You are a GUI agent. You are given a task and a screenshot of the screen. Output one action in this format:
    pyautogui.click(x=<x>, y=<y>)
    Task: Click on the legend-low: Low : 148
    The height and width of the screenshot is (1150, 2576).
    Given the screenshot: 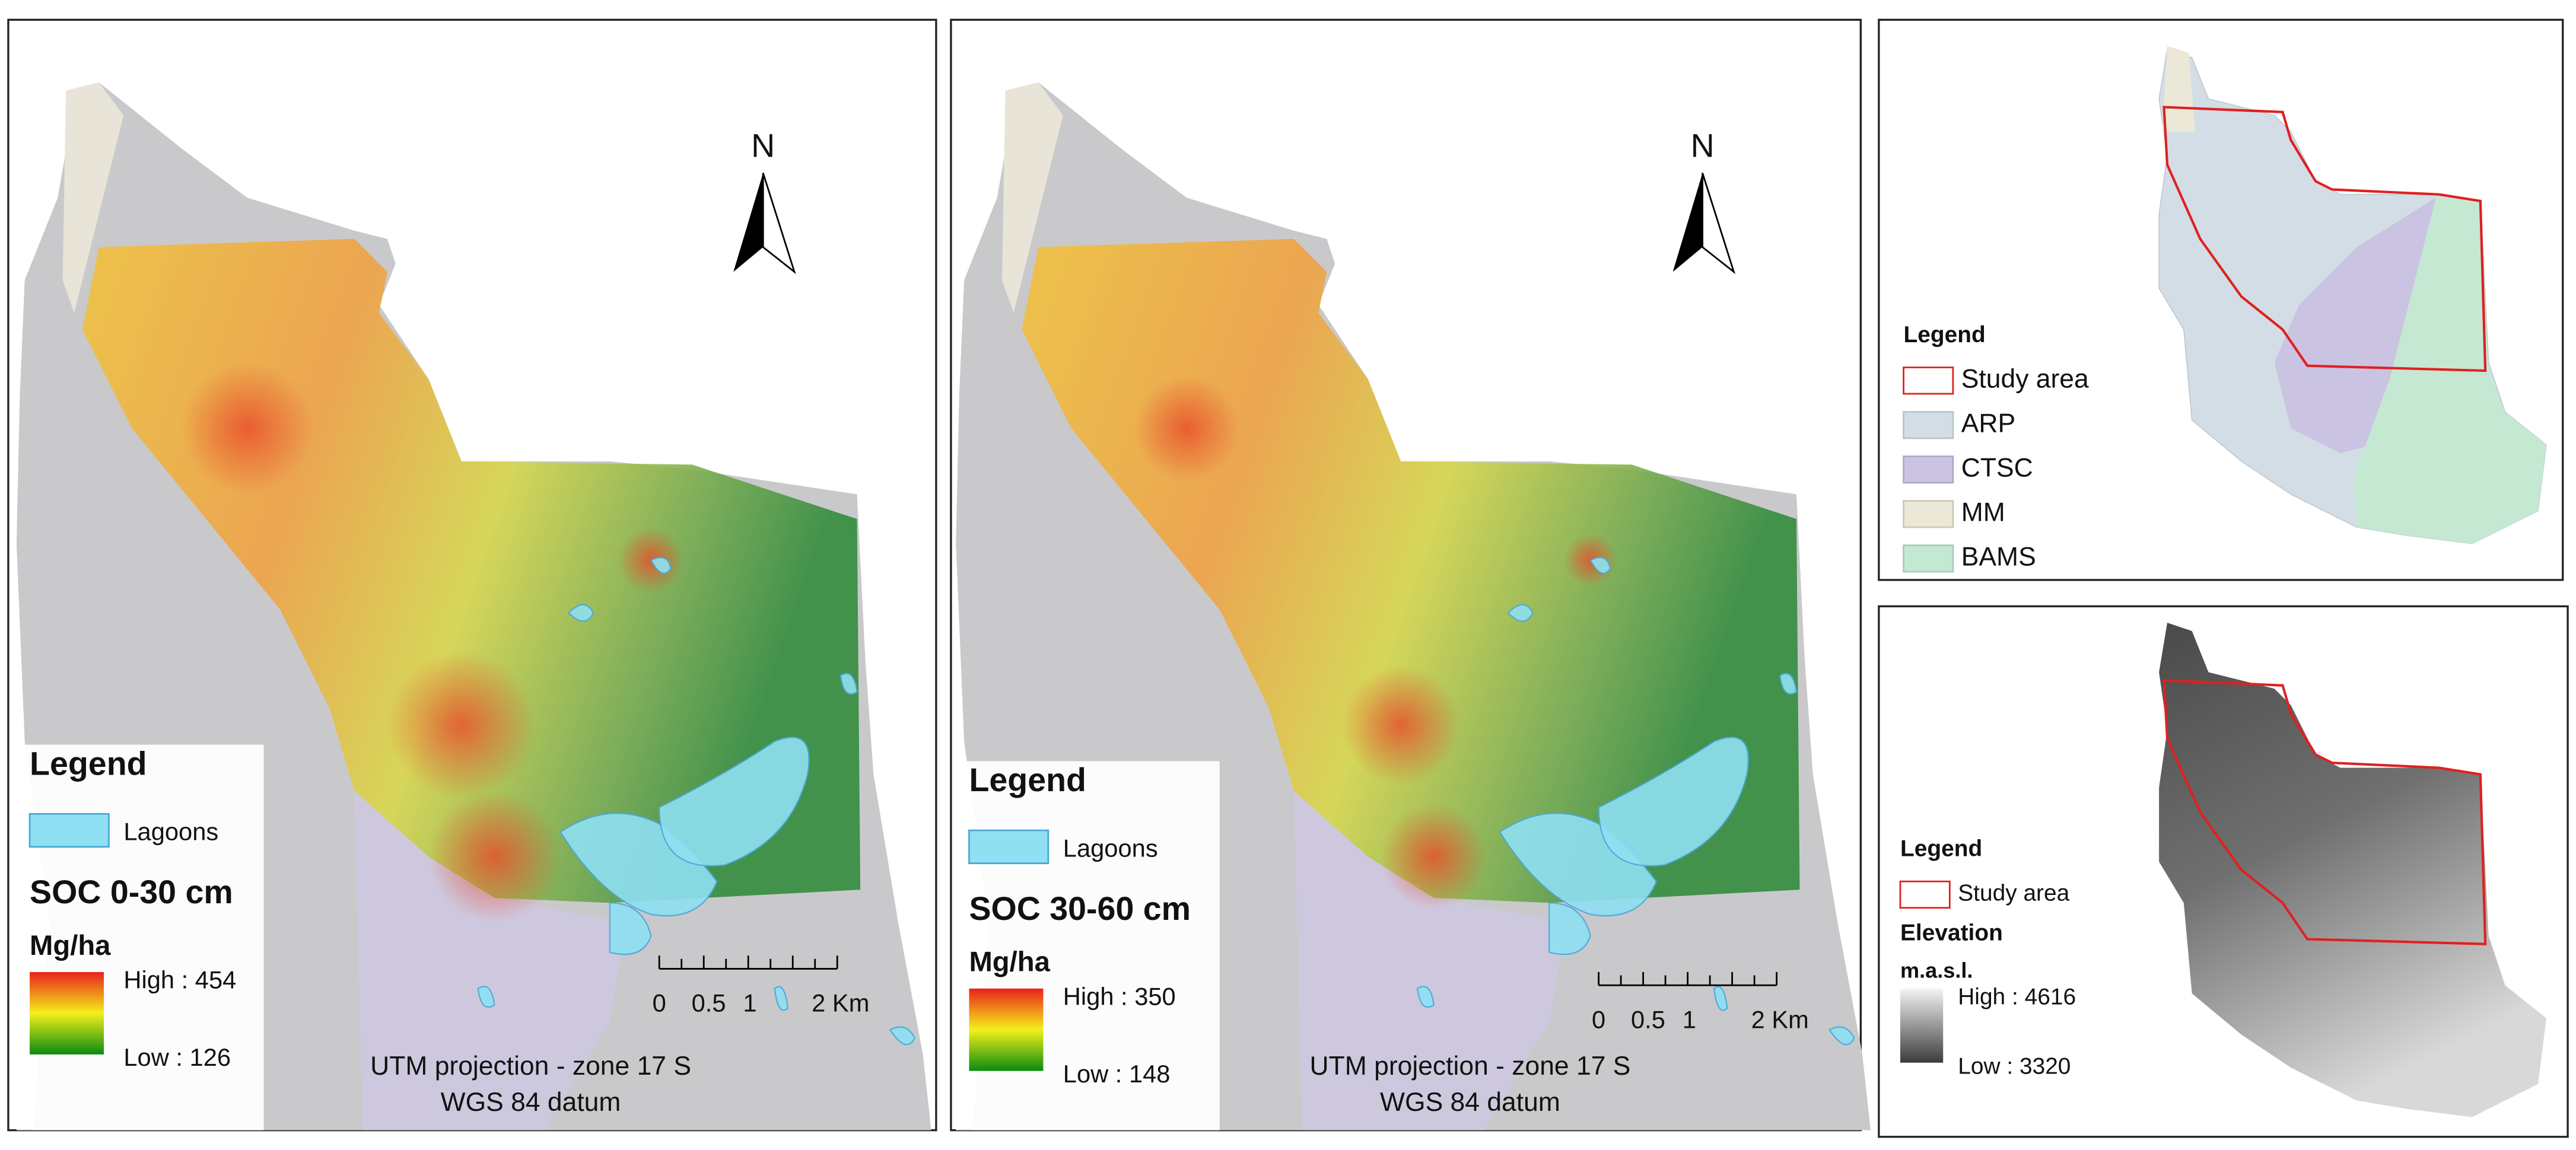 What is the action you would take?
    pyautogui.click(x=1117, y=1074)
    